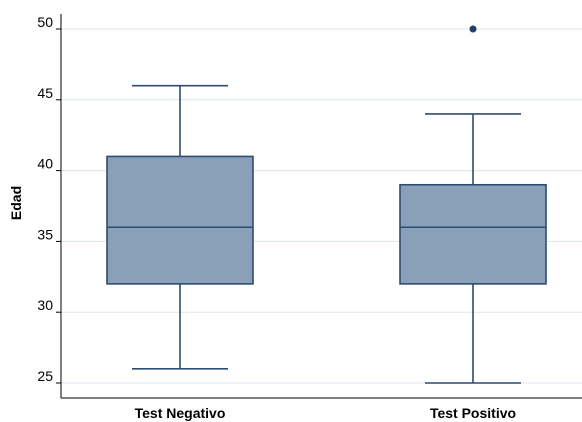 The width and height of the screenshot is (582, 422). What do you see at coordinates (473, 29) in the screenshot?
I see `outlier-point` at bounding box center [473, 29].